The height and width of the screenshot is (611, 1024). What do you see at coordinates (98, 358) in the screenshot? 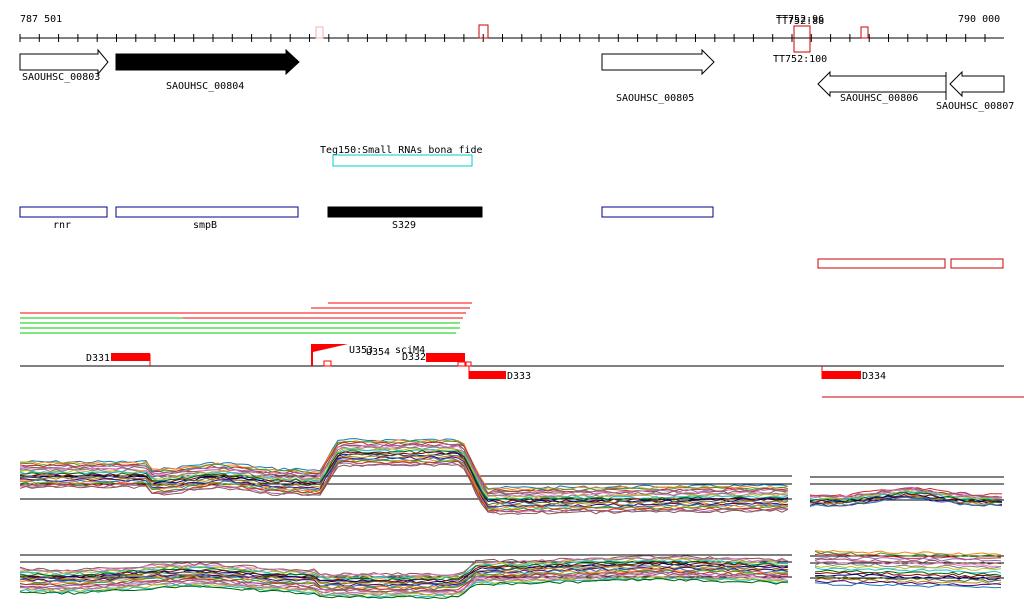
I see `feature-label: D331` at bounding box center [98, 358].